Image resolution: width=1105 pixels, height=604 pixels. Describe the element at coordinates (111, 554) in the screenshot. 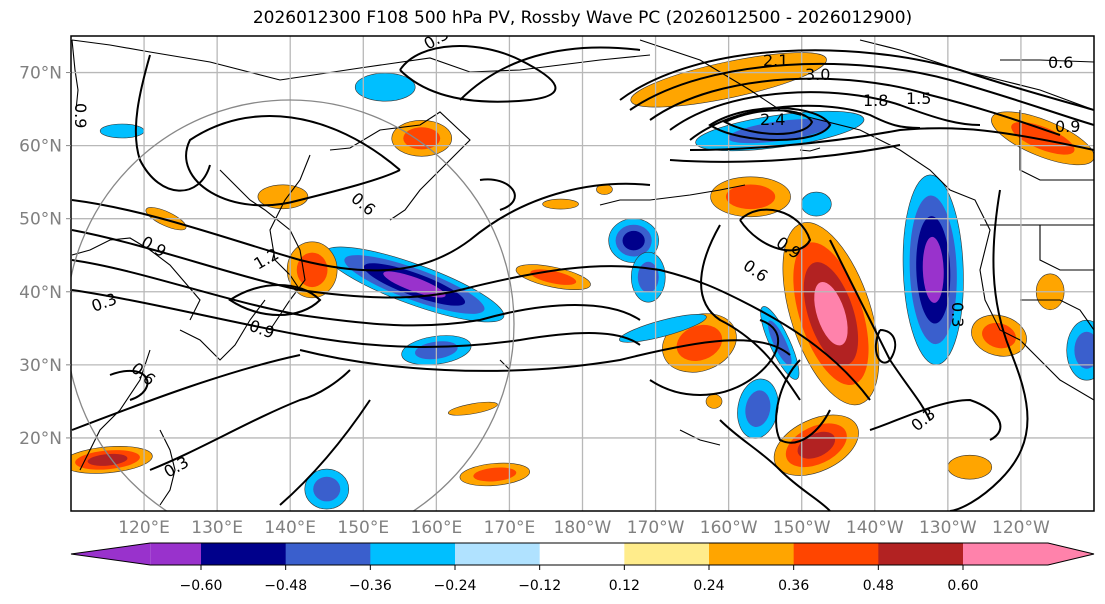

I see `colorbar-extend-min` at that location.